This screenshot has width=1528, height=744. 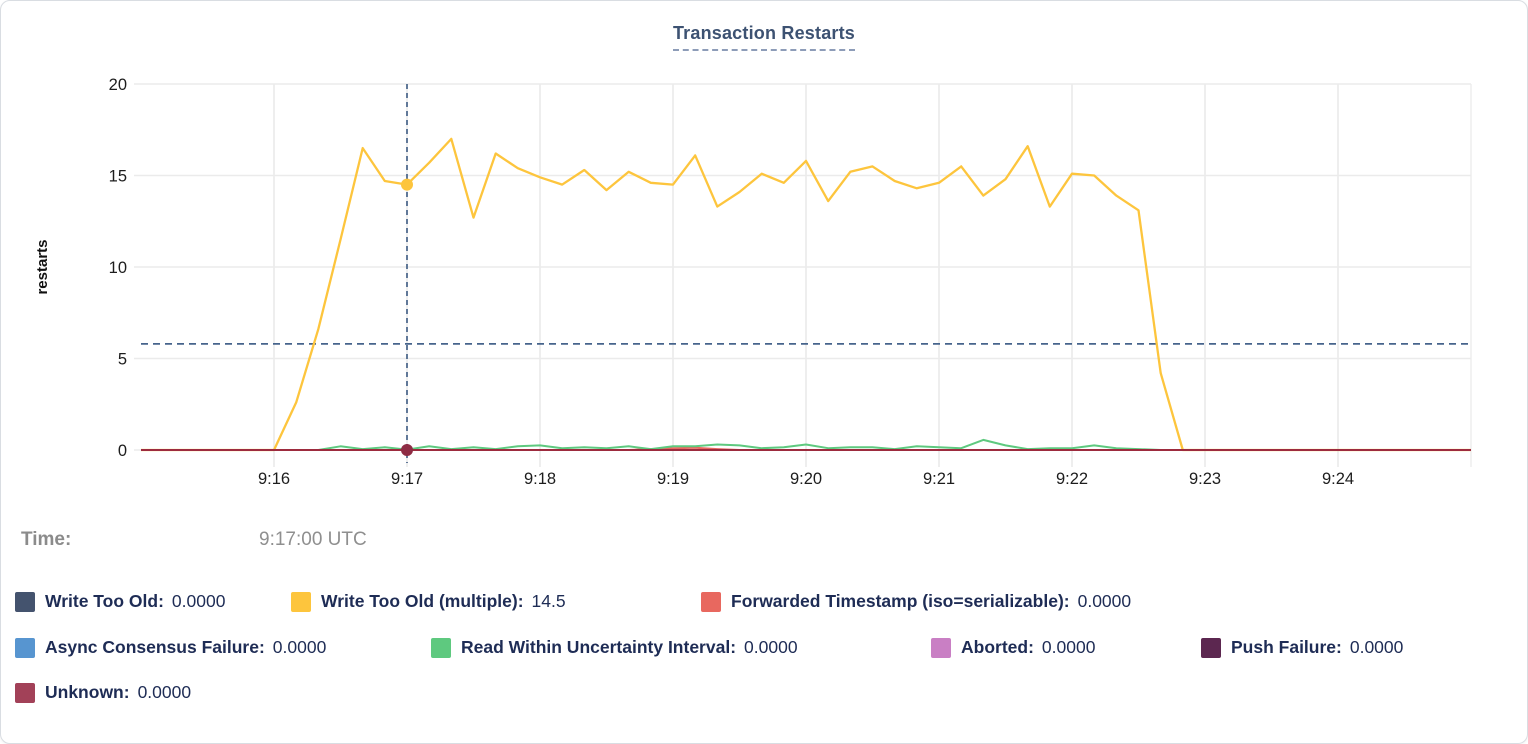 What do you see at coordinates (407, 184) in the screenshot?
I see `crosshair-dot-write-too-old-multiple-` at bounding box center [407, 184].